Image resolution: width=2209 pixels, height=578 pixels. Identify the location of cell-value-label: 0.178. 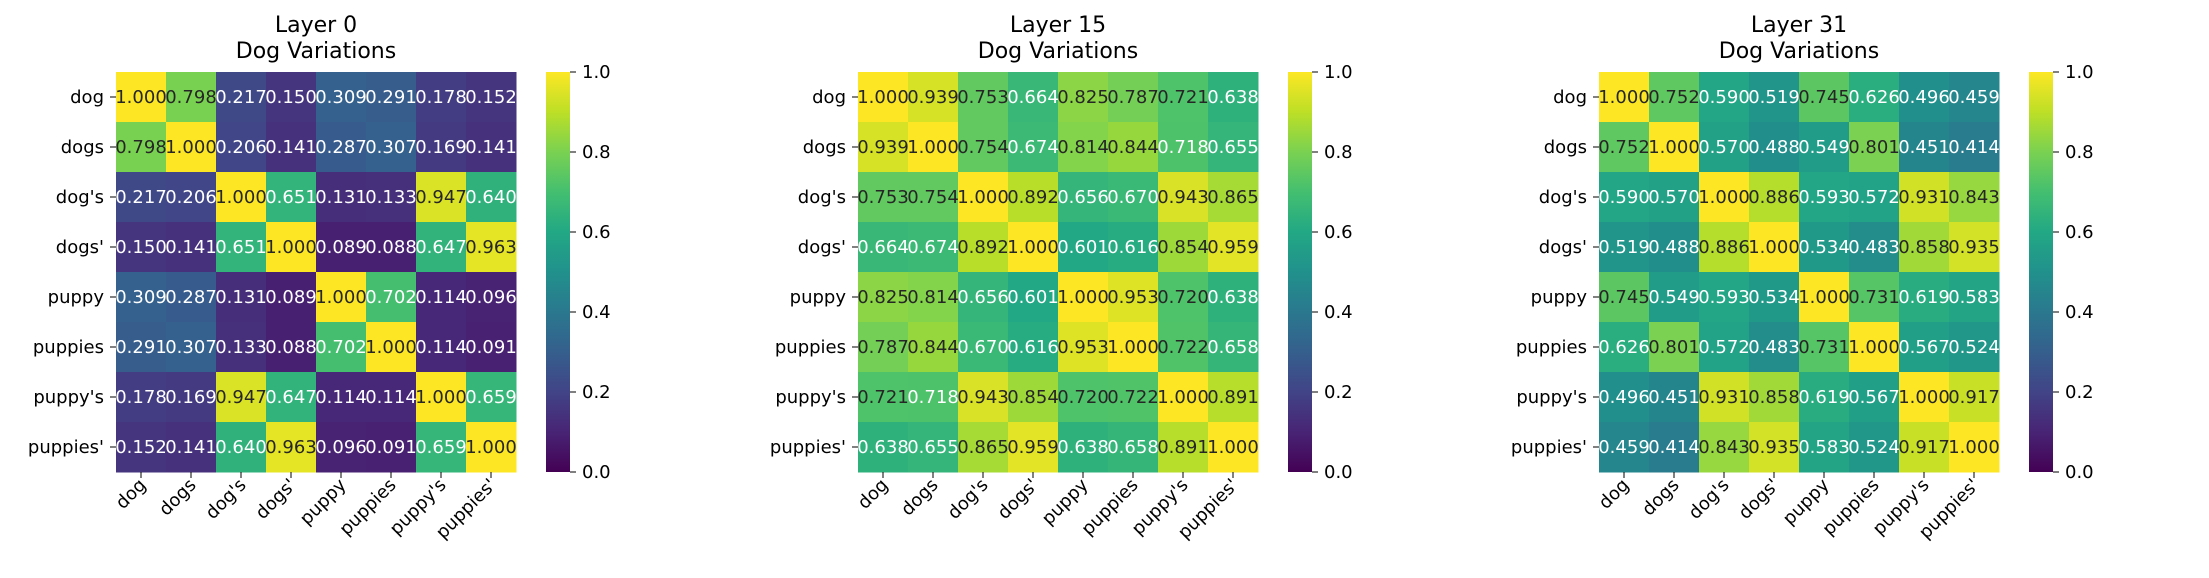
(441, 97).